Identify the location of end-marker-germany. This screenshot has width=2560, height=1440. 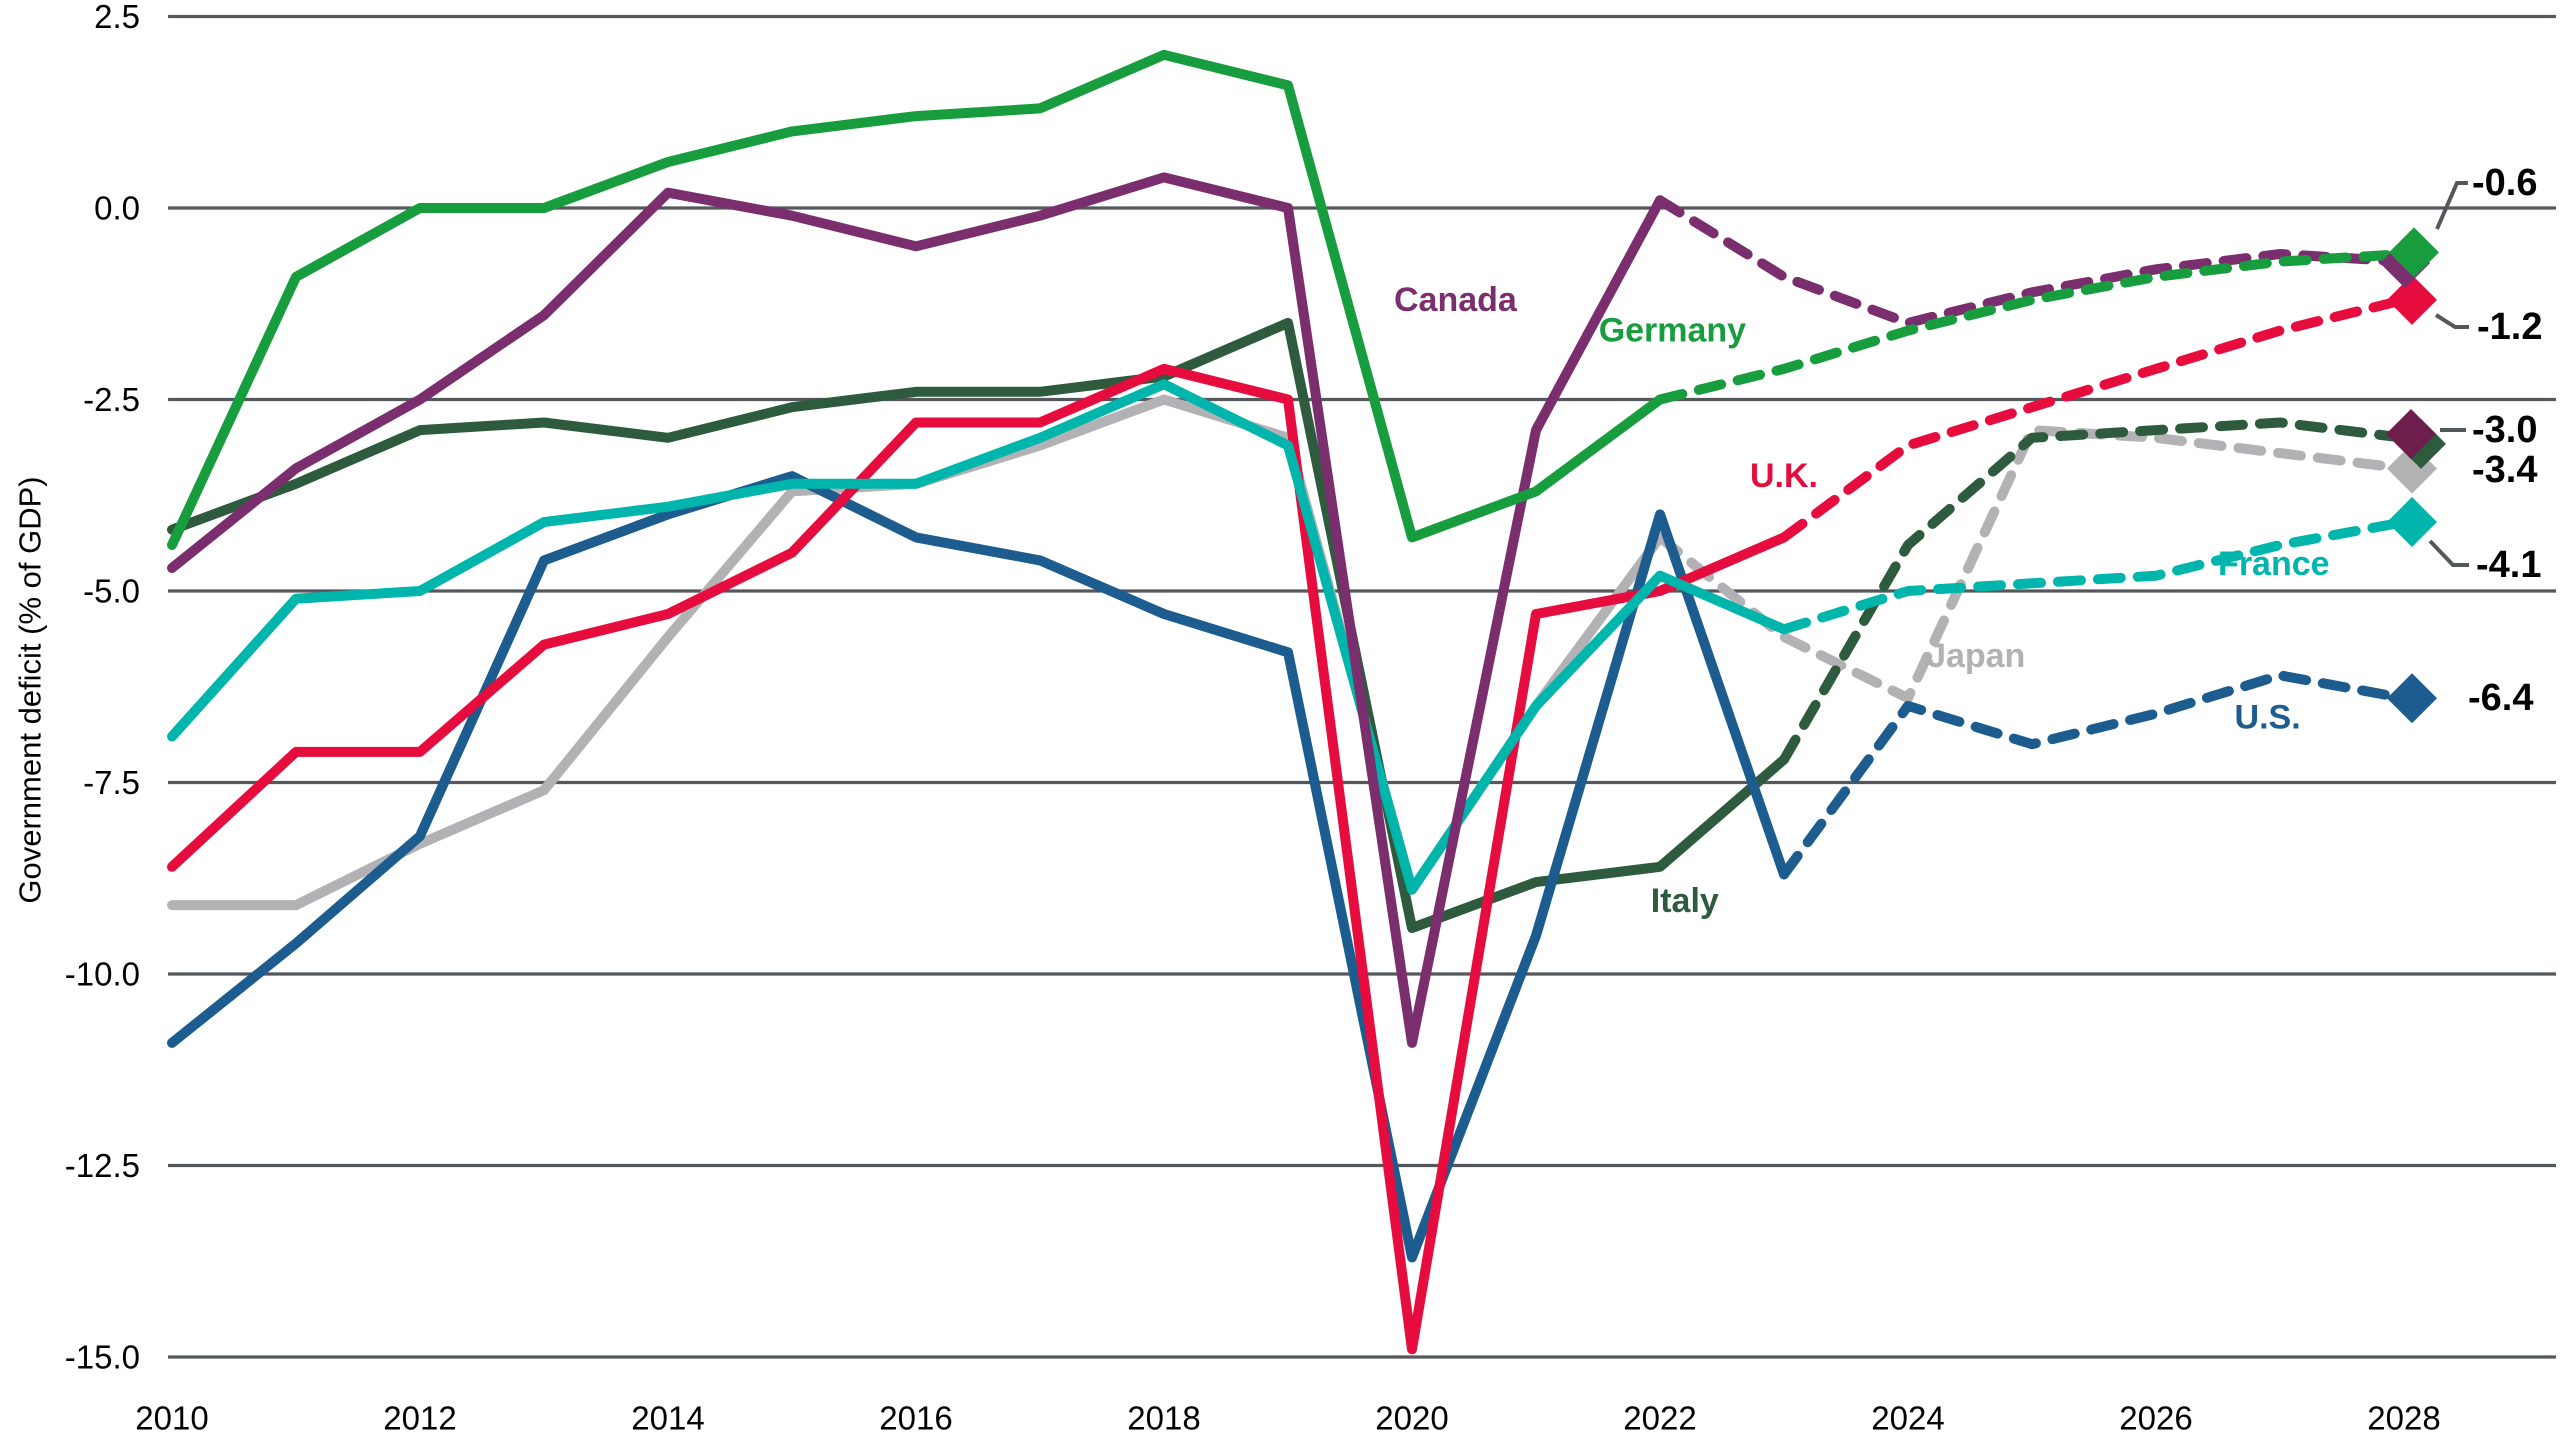
(2414, 252).